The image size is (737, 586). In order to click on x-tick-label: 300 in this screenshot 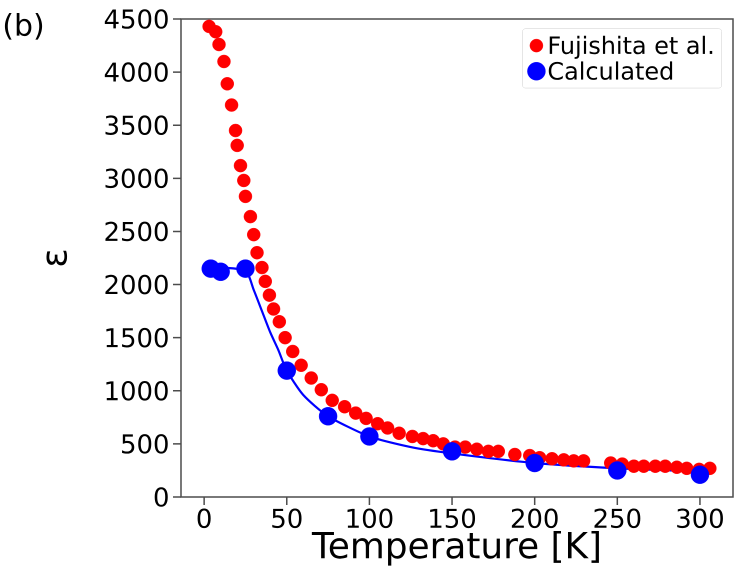, I will do `click(700, 518)`.